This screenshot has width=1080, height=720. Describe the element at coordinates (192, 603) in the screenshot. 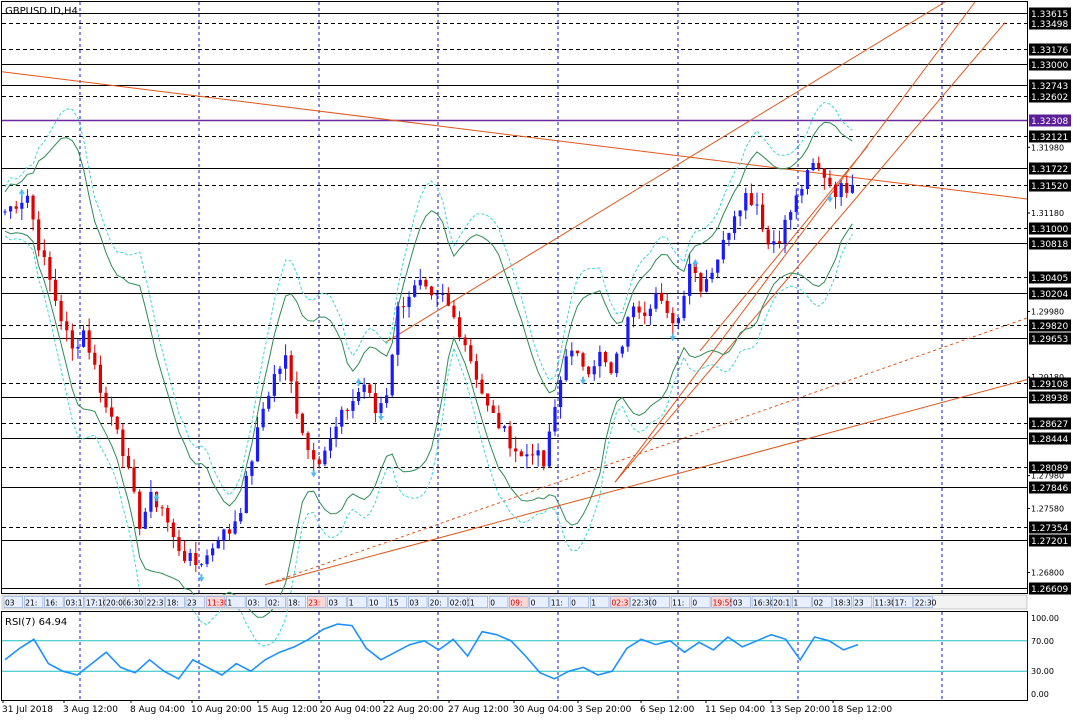

I see `time-label: 23` at that location.